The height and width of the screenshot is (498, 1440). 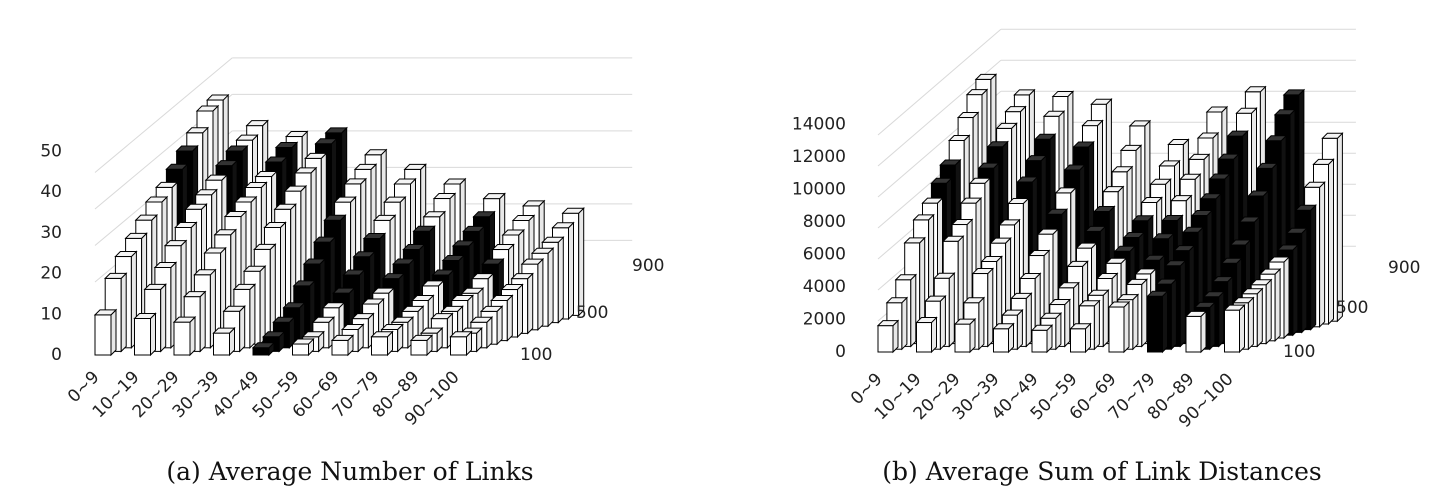 I want to click on z-axis-ticks: 0 10 20 30 40 50, so click(x=51, y=254).